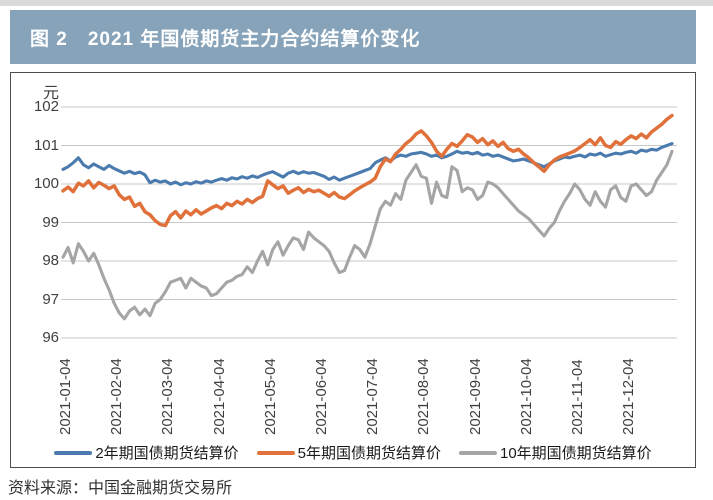  Describe the element at coordinates (478, 452) in the screenshot. I see `legend-swatch-10y-line-icon` at that location.